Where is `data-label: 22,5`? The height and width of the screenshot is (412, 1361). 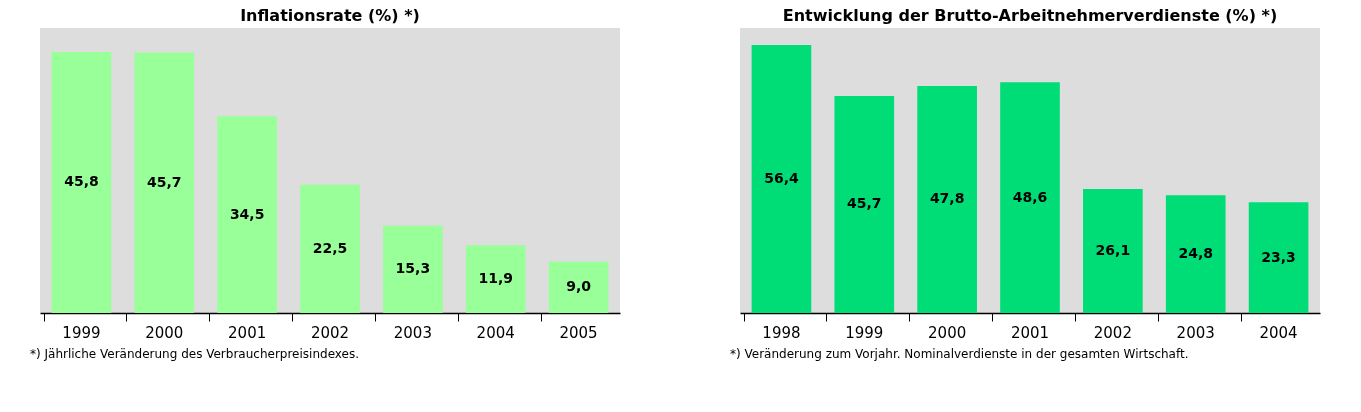 data-label: 22,5 is located at coordinates (330, 247).